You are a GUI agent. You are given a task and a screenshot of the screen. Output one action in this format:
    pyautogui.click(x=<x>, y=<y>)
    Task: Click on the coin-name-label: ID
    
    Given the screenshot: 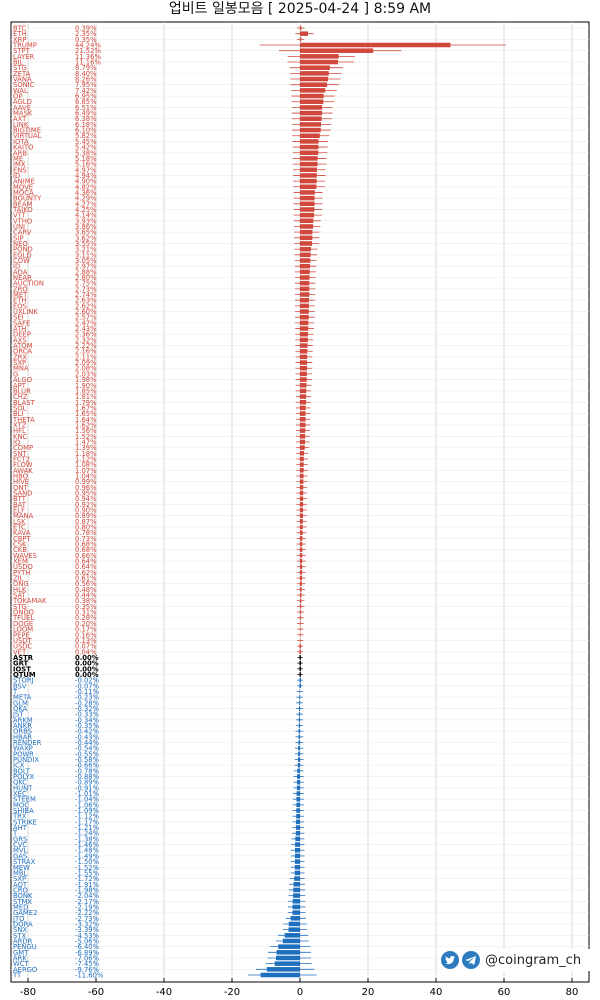 What is the action you would take?
    pyautogui.click(x=16, y=267)
    